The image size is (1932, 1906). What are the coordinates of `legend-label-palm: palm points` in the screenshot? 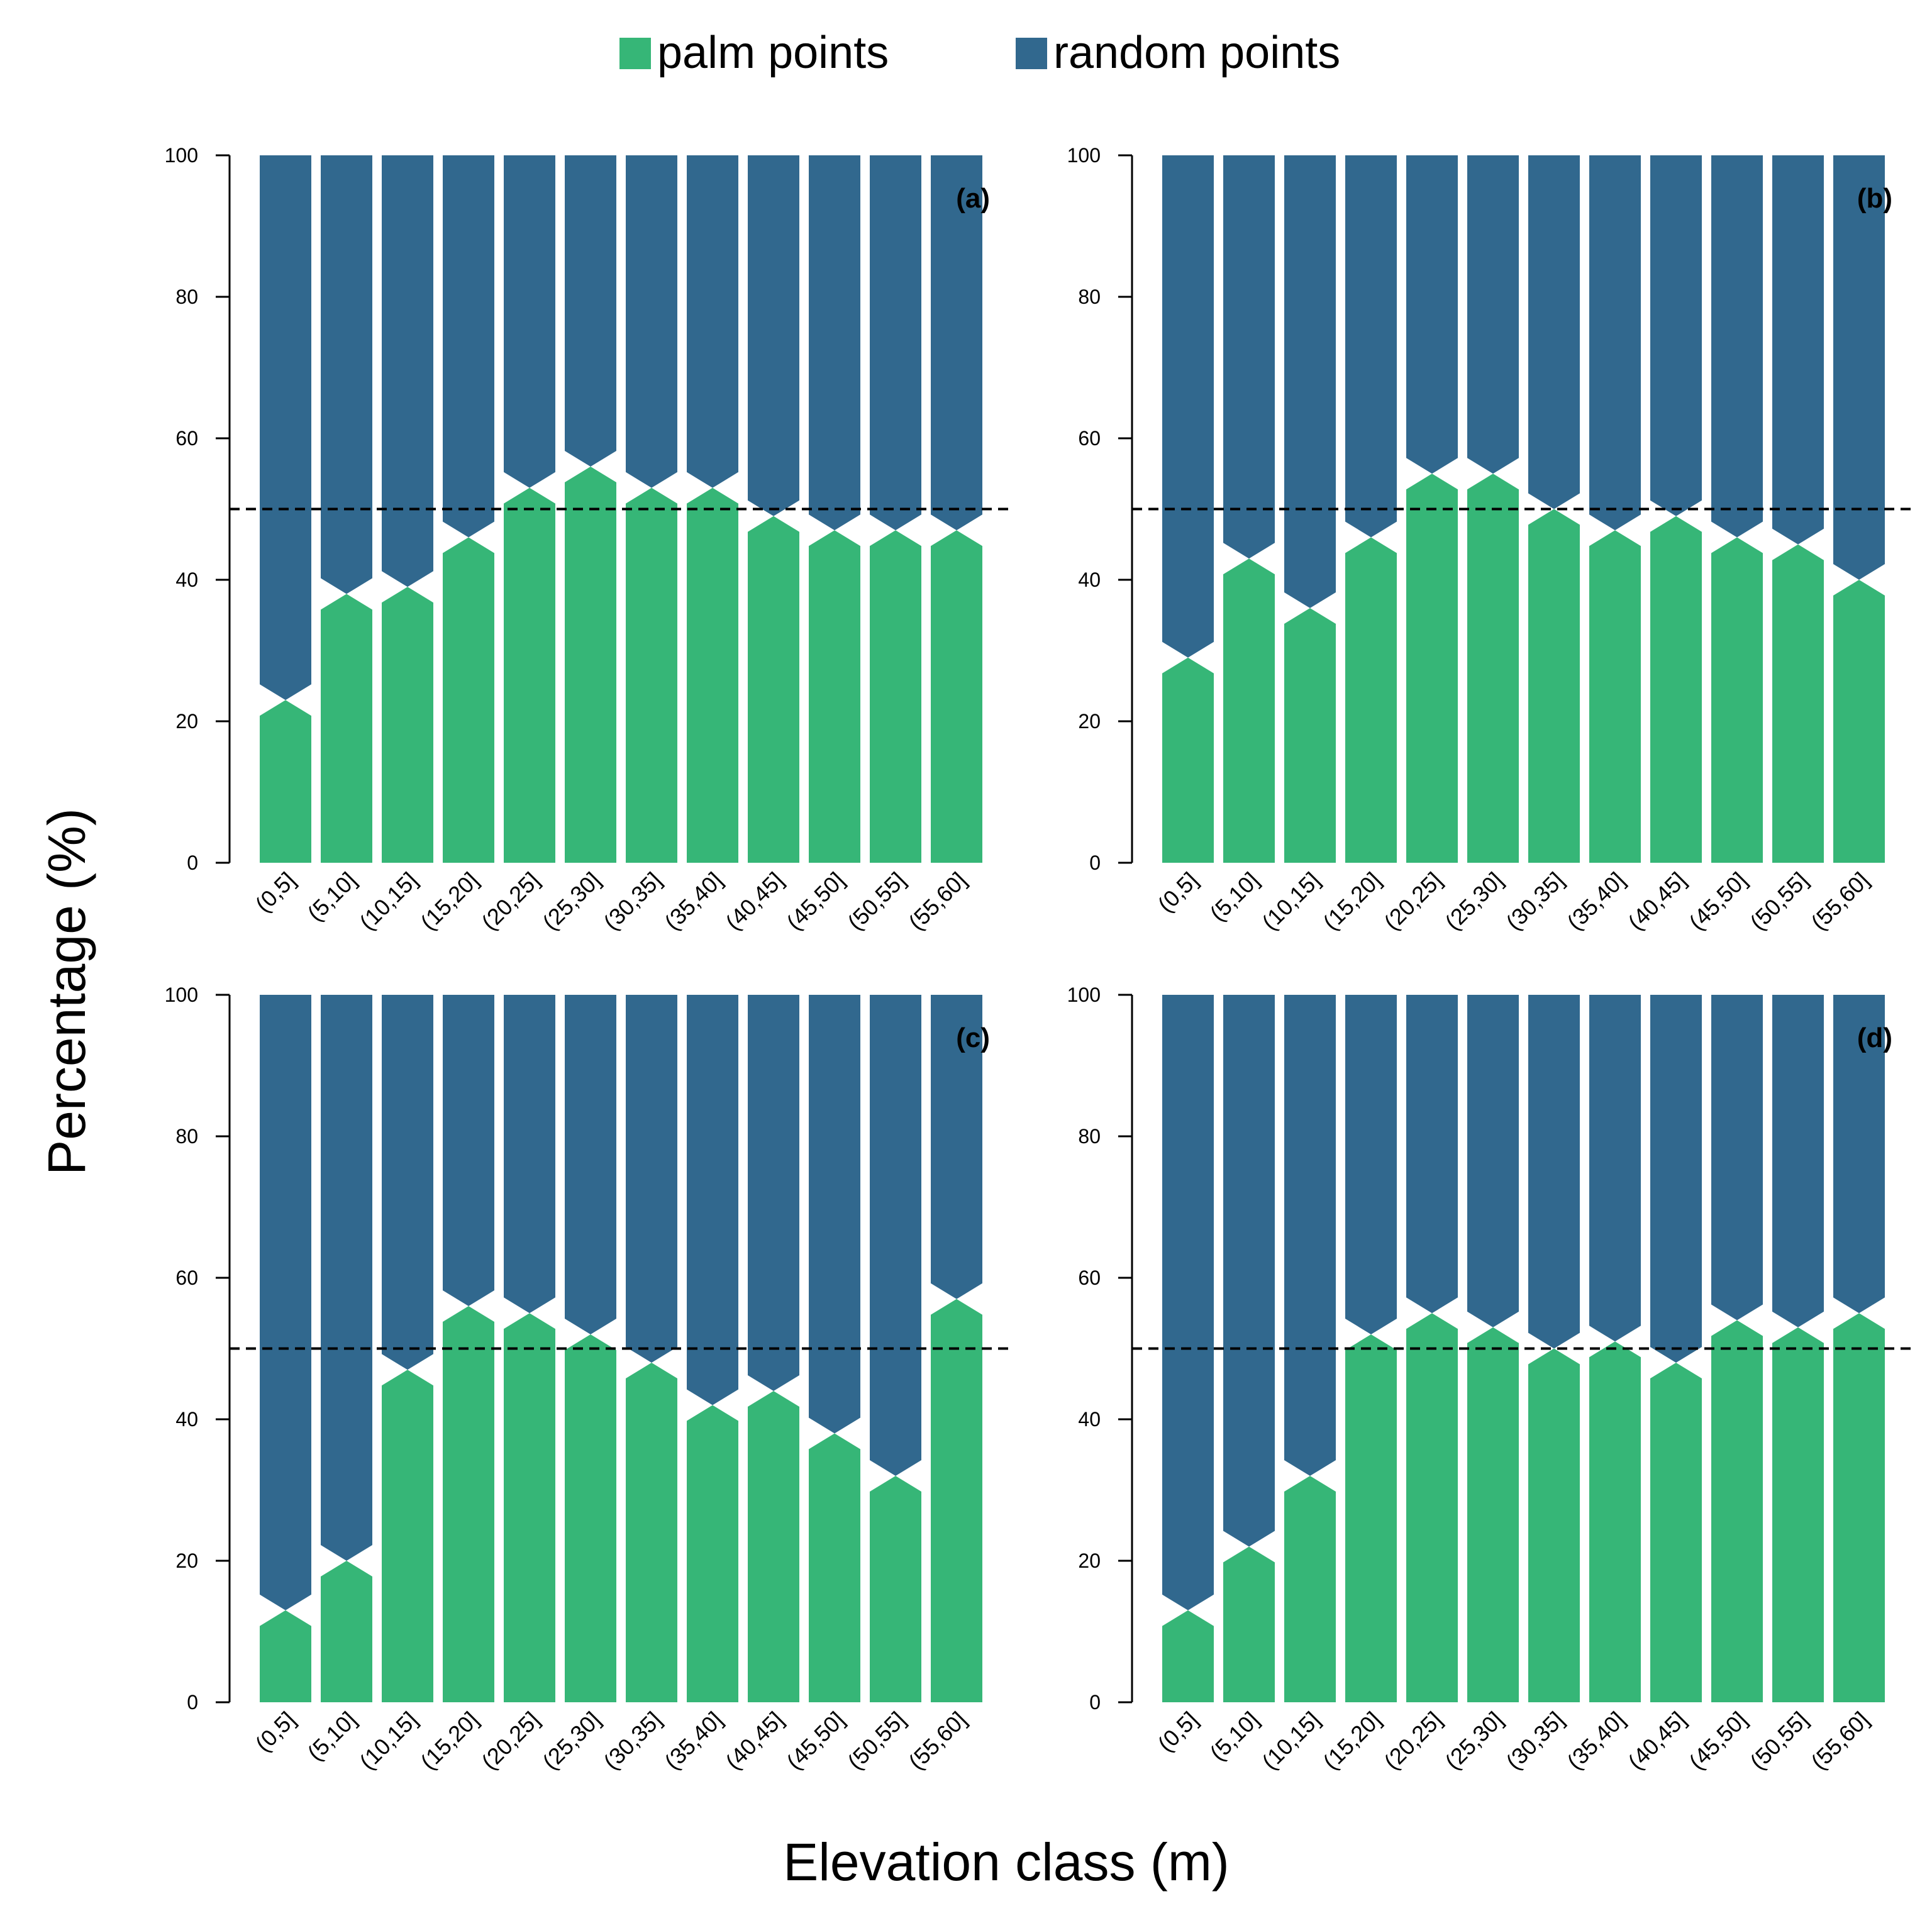 It's located at (773, 53).